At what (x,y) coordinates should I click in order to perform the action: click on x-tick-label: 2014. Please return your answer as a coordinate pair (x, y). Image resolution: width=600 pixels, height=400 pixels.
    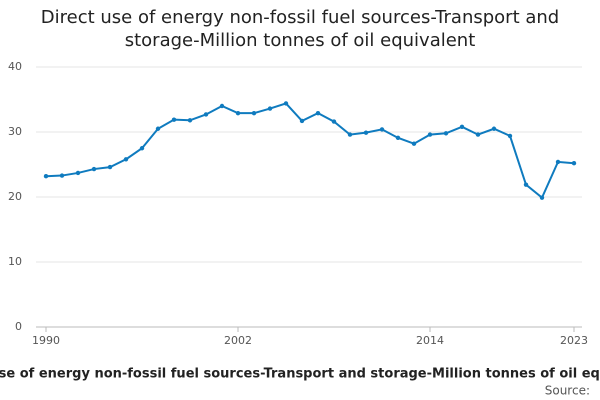
    Looking at the image, I should click on (430, 340).